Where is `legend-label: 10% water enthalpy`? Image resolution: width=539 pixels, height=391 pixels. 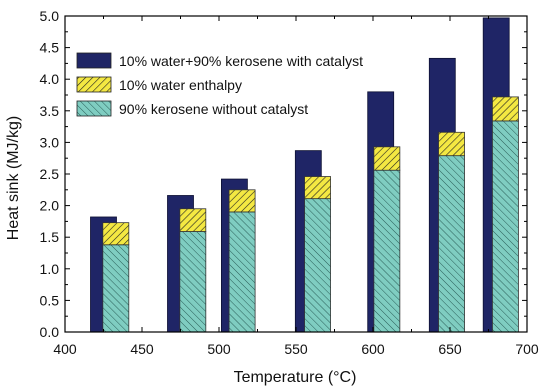
legend-label: 10% water enthalpy is located at coordinates (180, 85).